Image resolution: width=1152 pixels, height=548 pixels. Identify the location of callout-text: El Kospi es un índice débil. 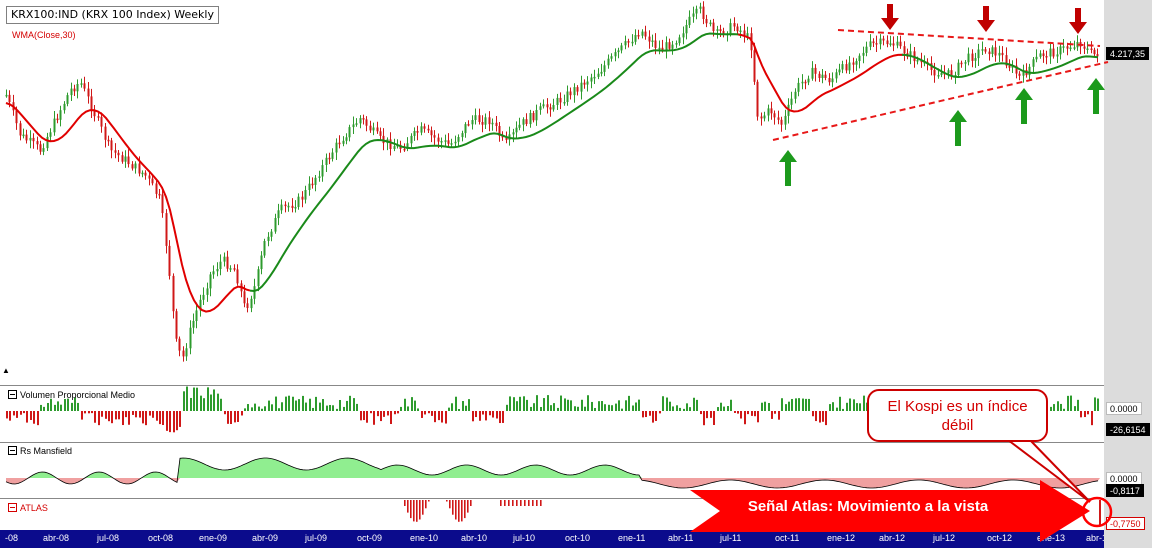
(957, 415).